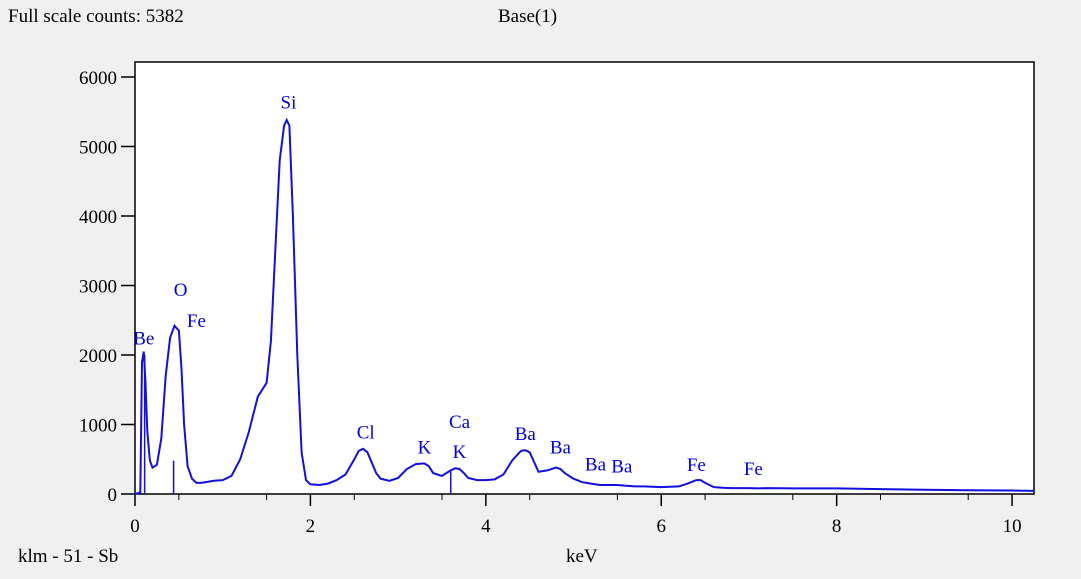 The image size is (1081, 579). What do you see at coordinates (98, 287) in the screenshot?
I see `y-tick-label: 3000` at bounding box center [98, 287].